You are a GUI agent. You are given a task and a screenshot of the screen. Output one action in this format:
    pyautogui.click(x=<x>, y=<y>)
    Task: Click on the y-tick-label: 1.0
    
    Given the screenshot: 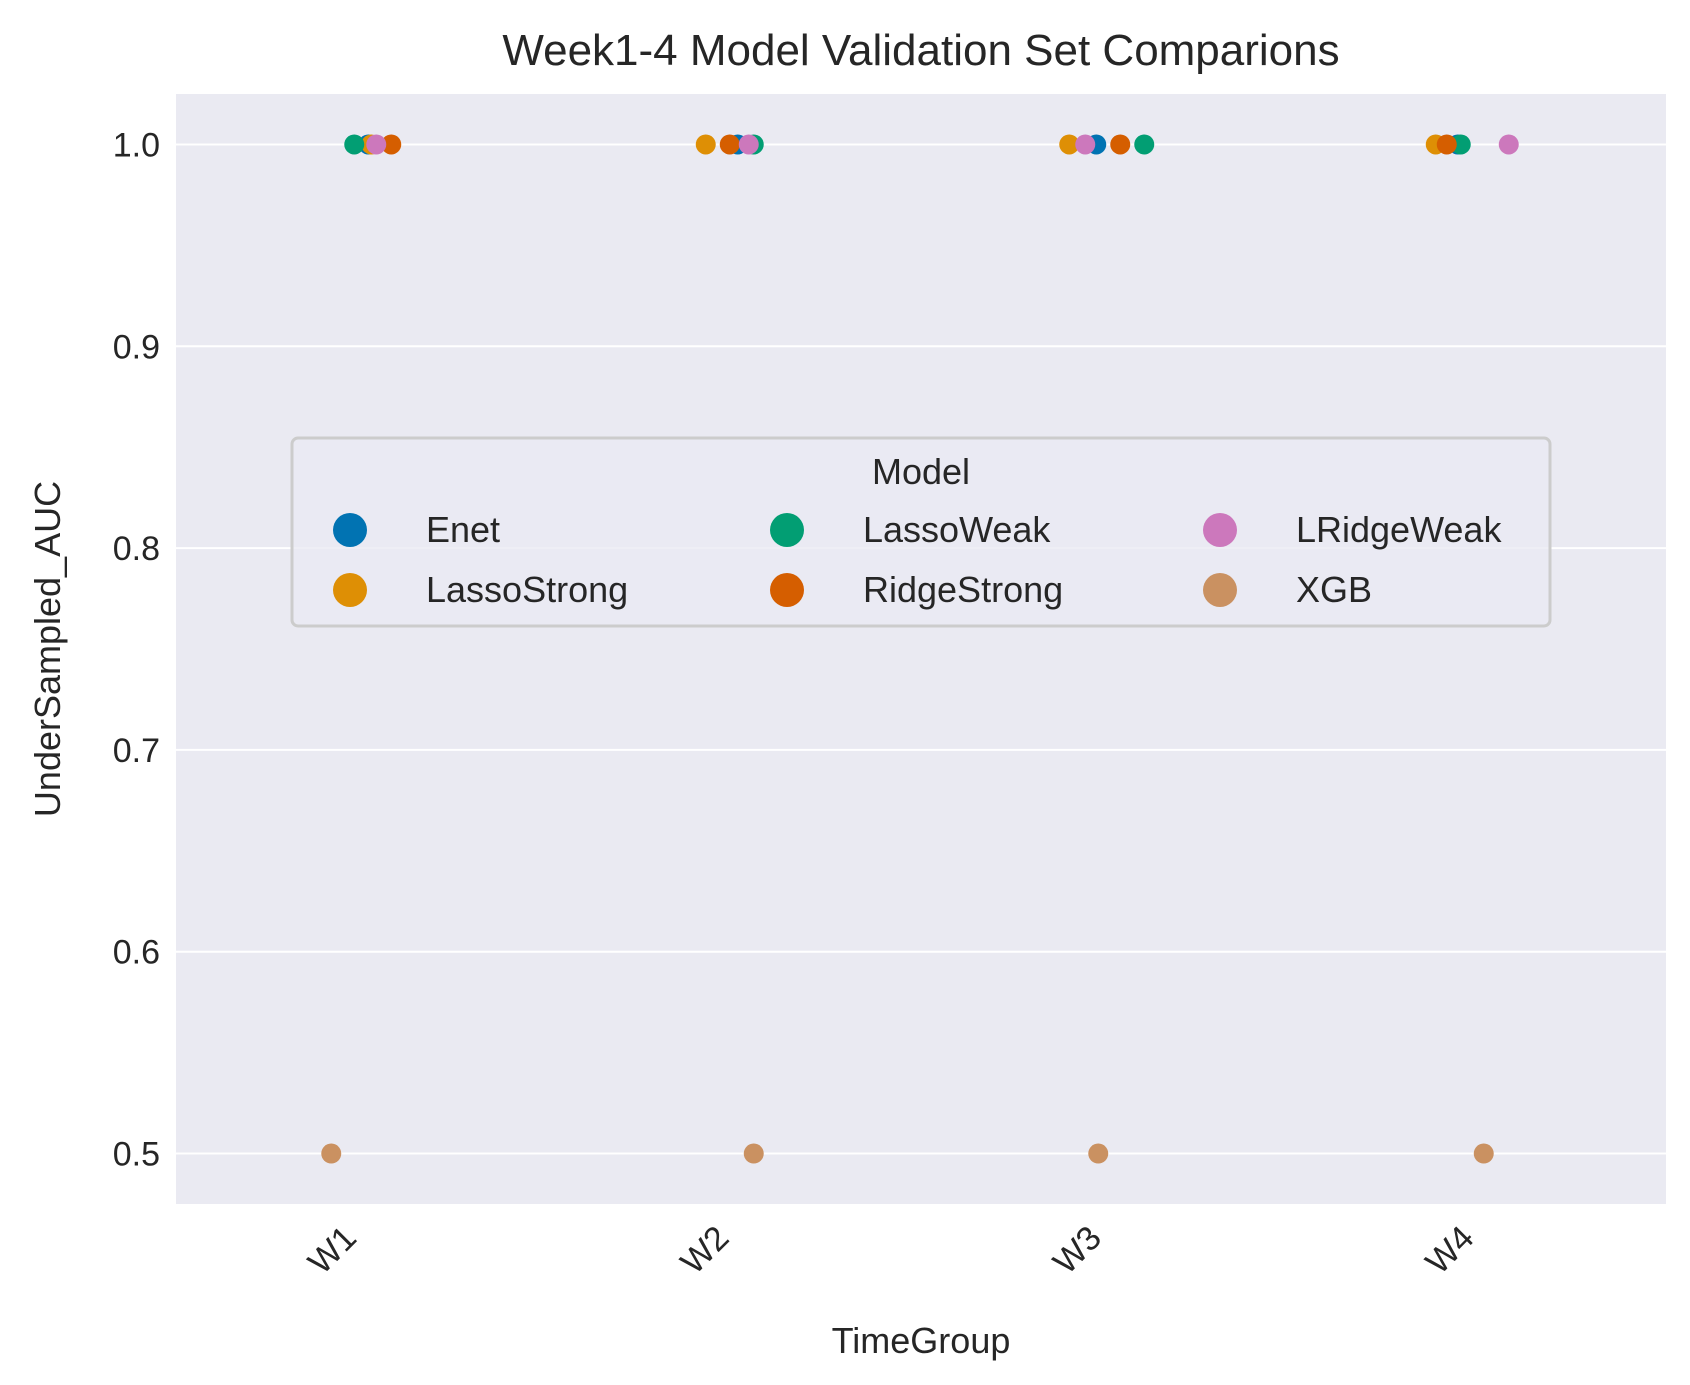 What is the action you would take?
    pyautogui.click(x=136, y=145)
    